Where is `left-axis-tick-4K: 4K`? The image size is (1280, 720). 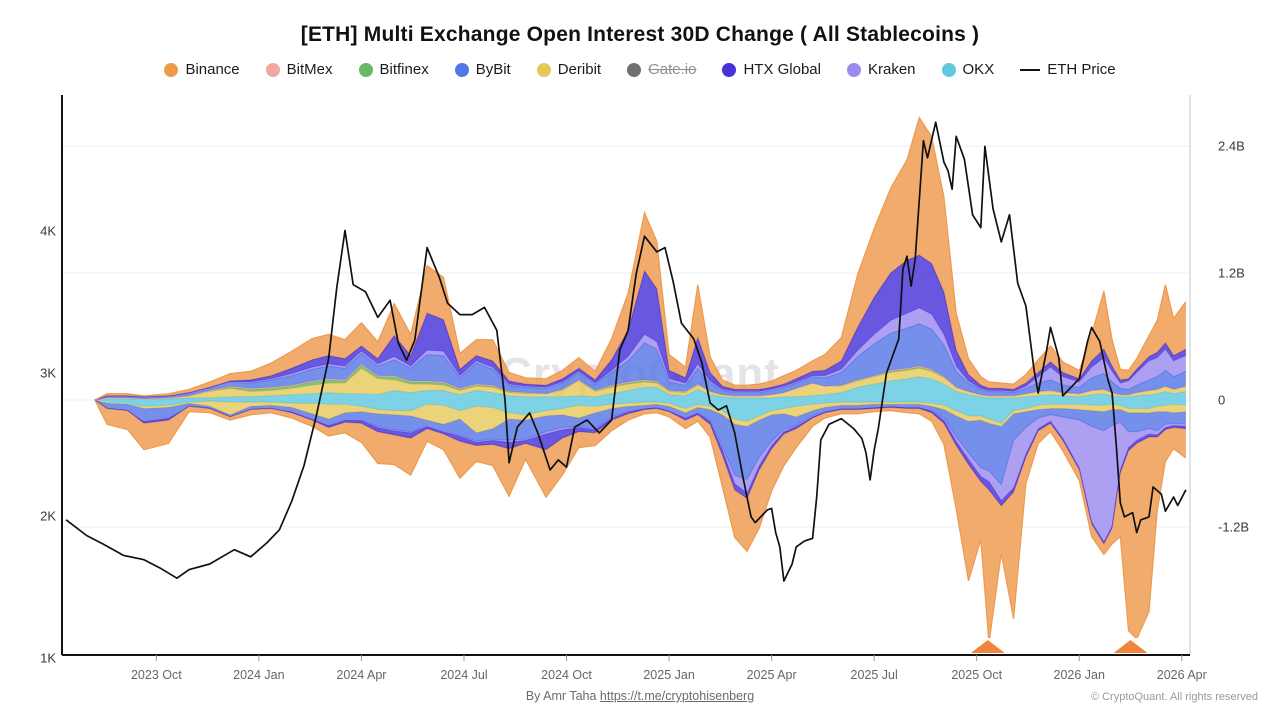
left-axis-tick-4K: 4K is located at coordinates (48, 230).